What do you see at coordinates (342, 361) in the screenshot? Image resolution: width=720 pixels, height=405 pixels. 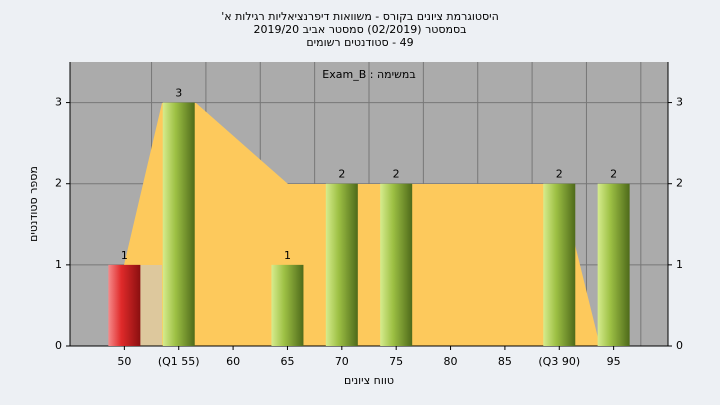 I see `x-tick-label: 70` at bounding box center [342, 361].